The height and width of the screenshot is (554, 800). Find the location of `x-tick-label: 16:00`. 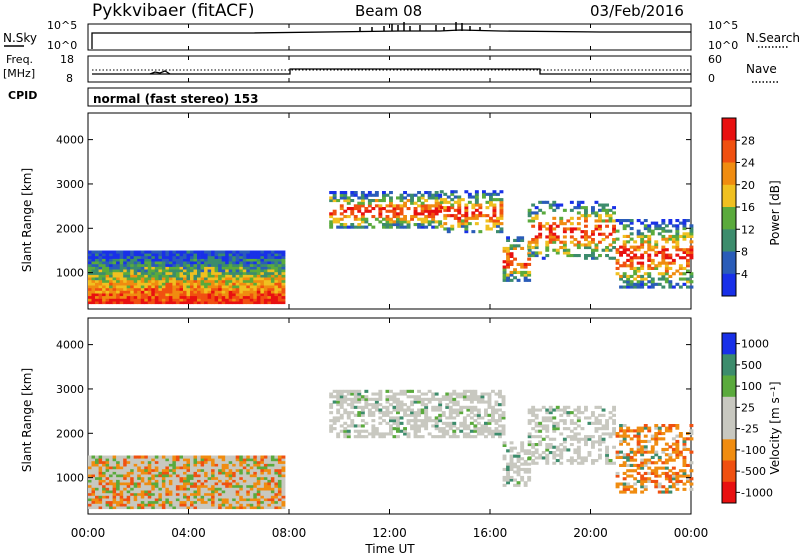

x-tick-label: 16:00 is located at coordinates (490, 533).